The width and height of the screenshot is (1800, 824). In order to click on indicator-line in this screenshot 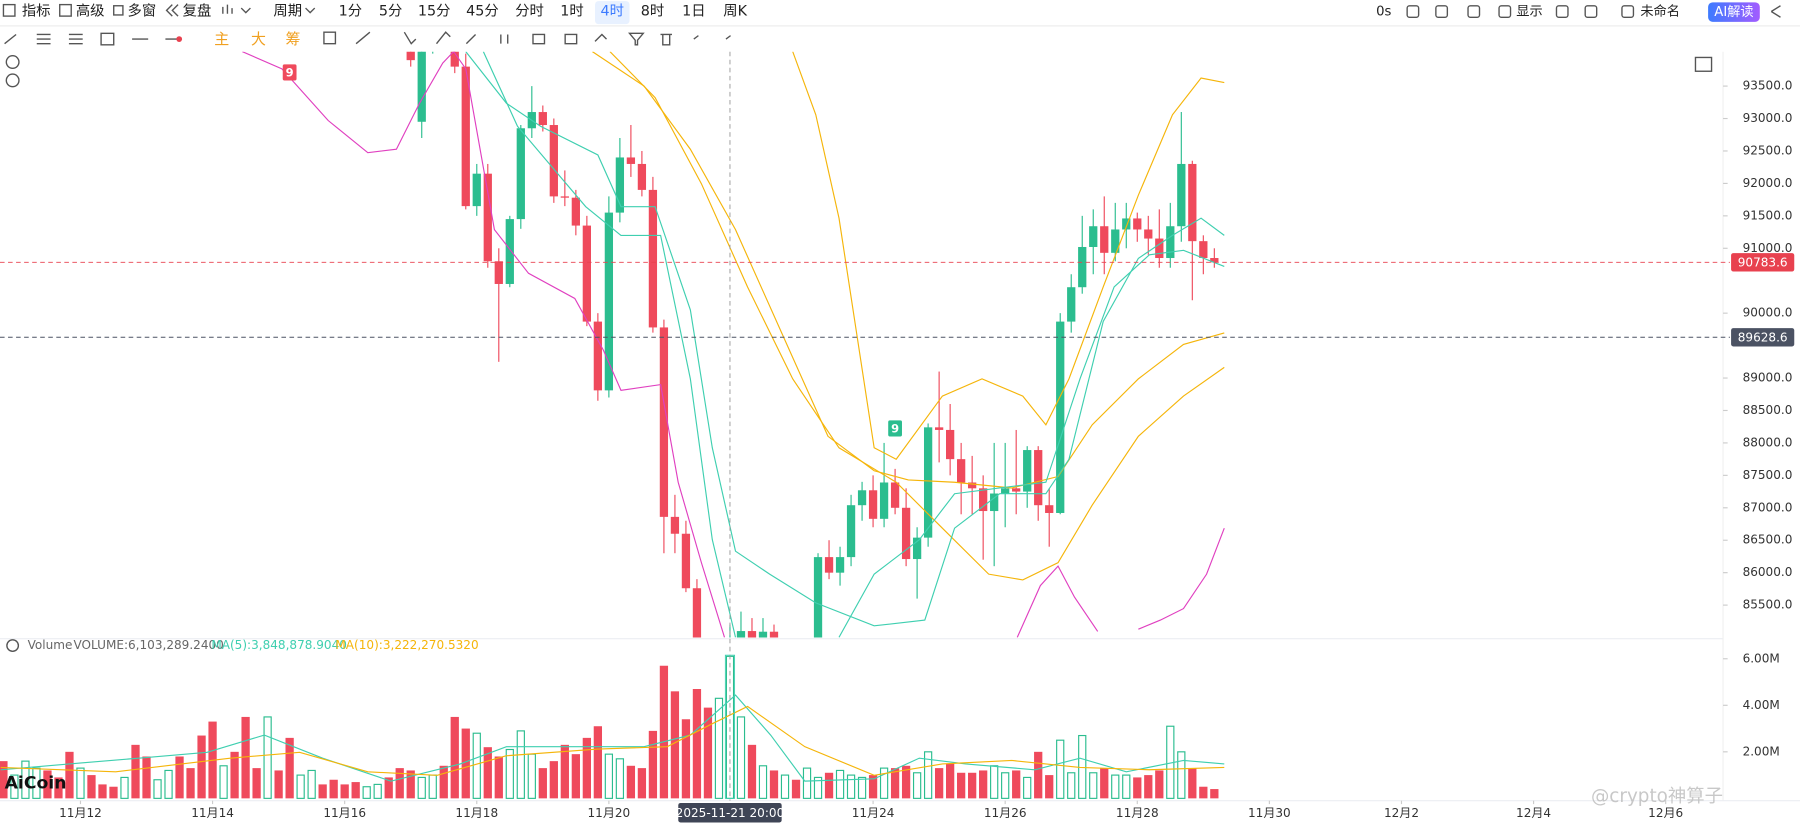, I will do `click(612, 740)`.